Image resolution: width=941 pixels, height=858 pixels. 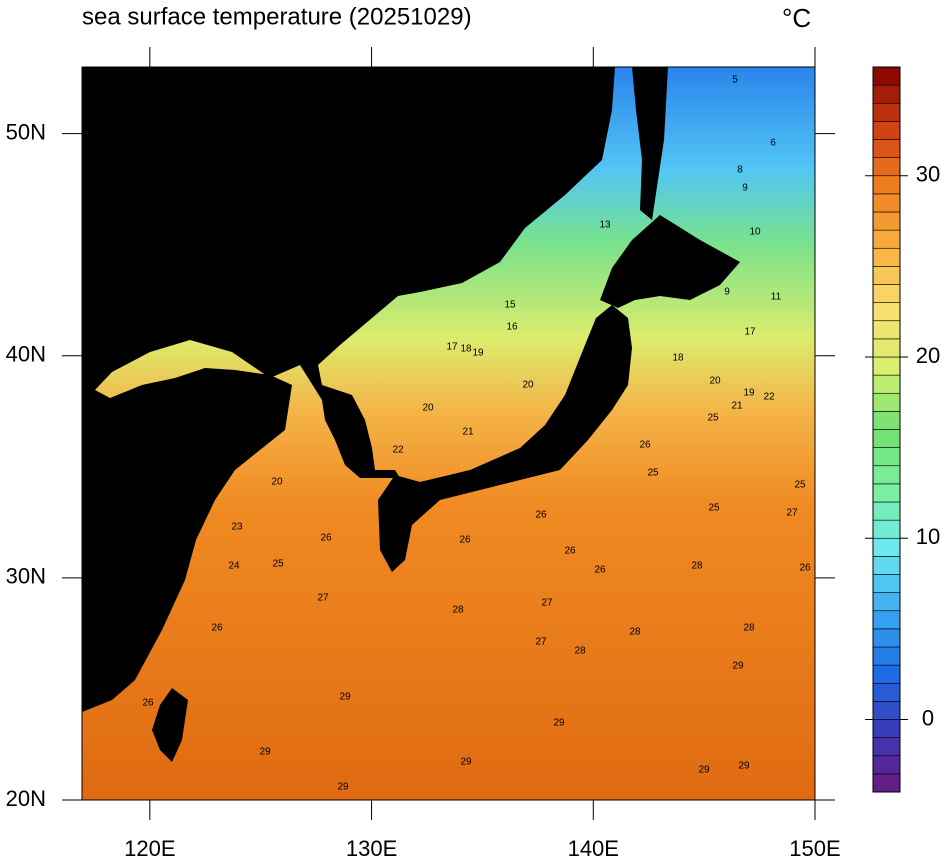 I want to click on land-taiwan, so click(x=170, y=725).